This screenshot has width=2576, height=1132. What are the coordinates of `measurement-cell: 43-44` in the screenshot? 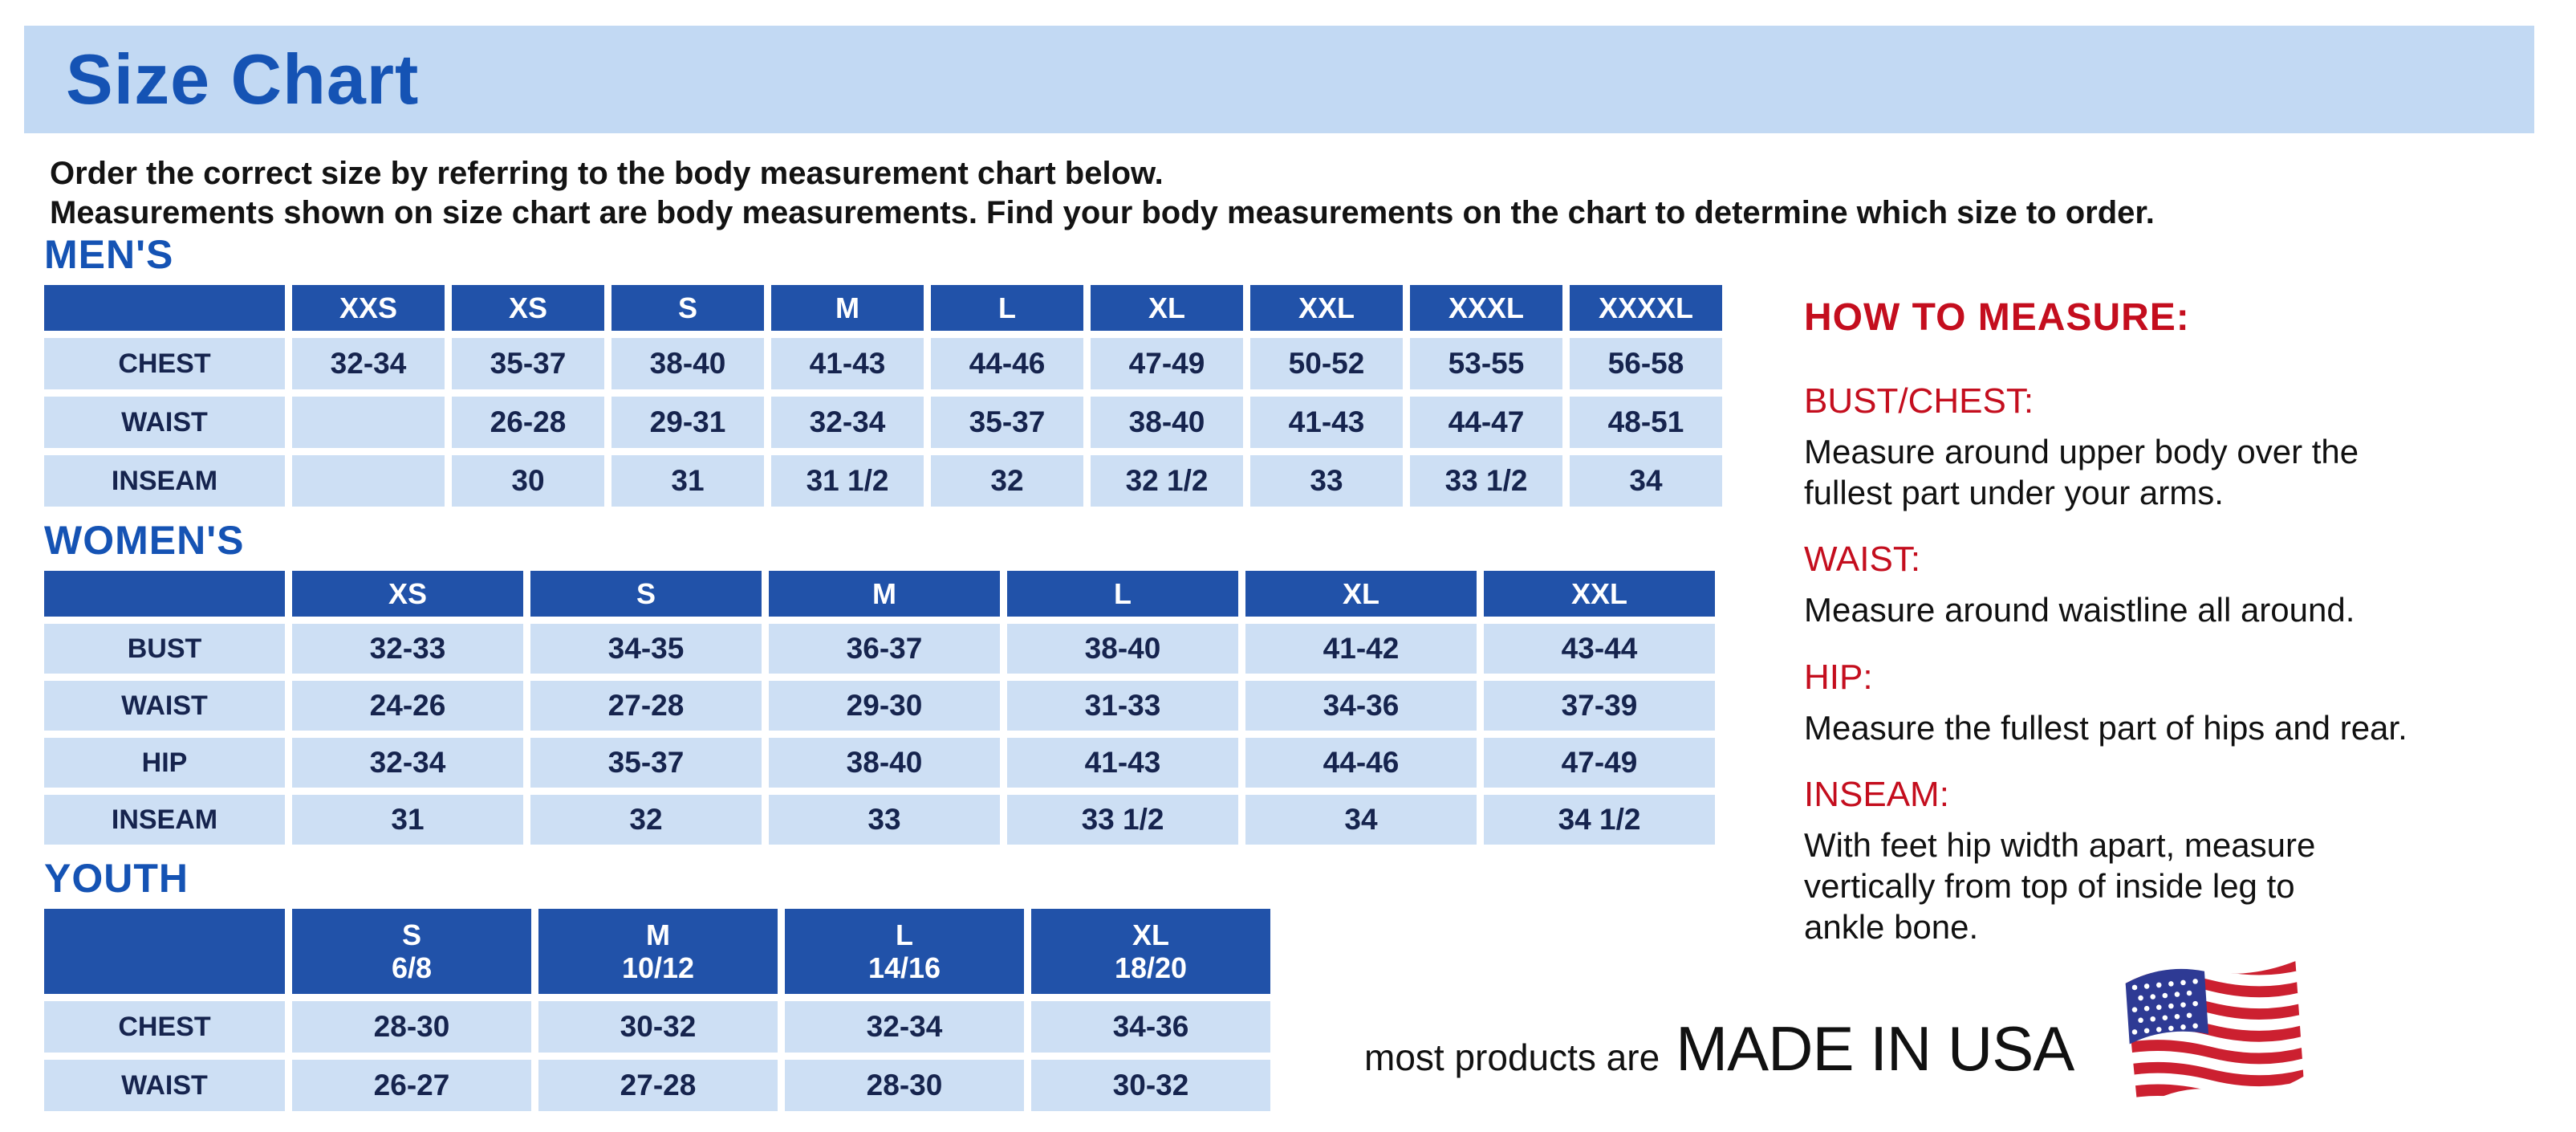 It's located at (1599, 649).